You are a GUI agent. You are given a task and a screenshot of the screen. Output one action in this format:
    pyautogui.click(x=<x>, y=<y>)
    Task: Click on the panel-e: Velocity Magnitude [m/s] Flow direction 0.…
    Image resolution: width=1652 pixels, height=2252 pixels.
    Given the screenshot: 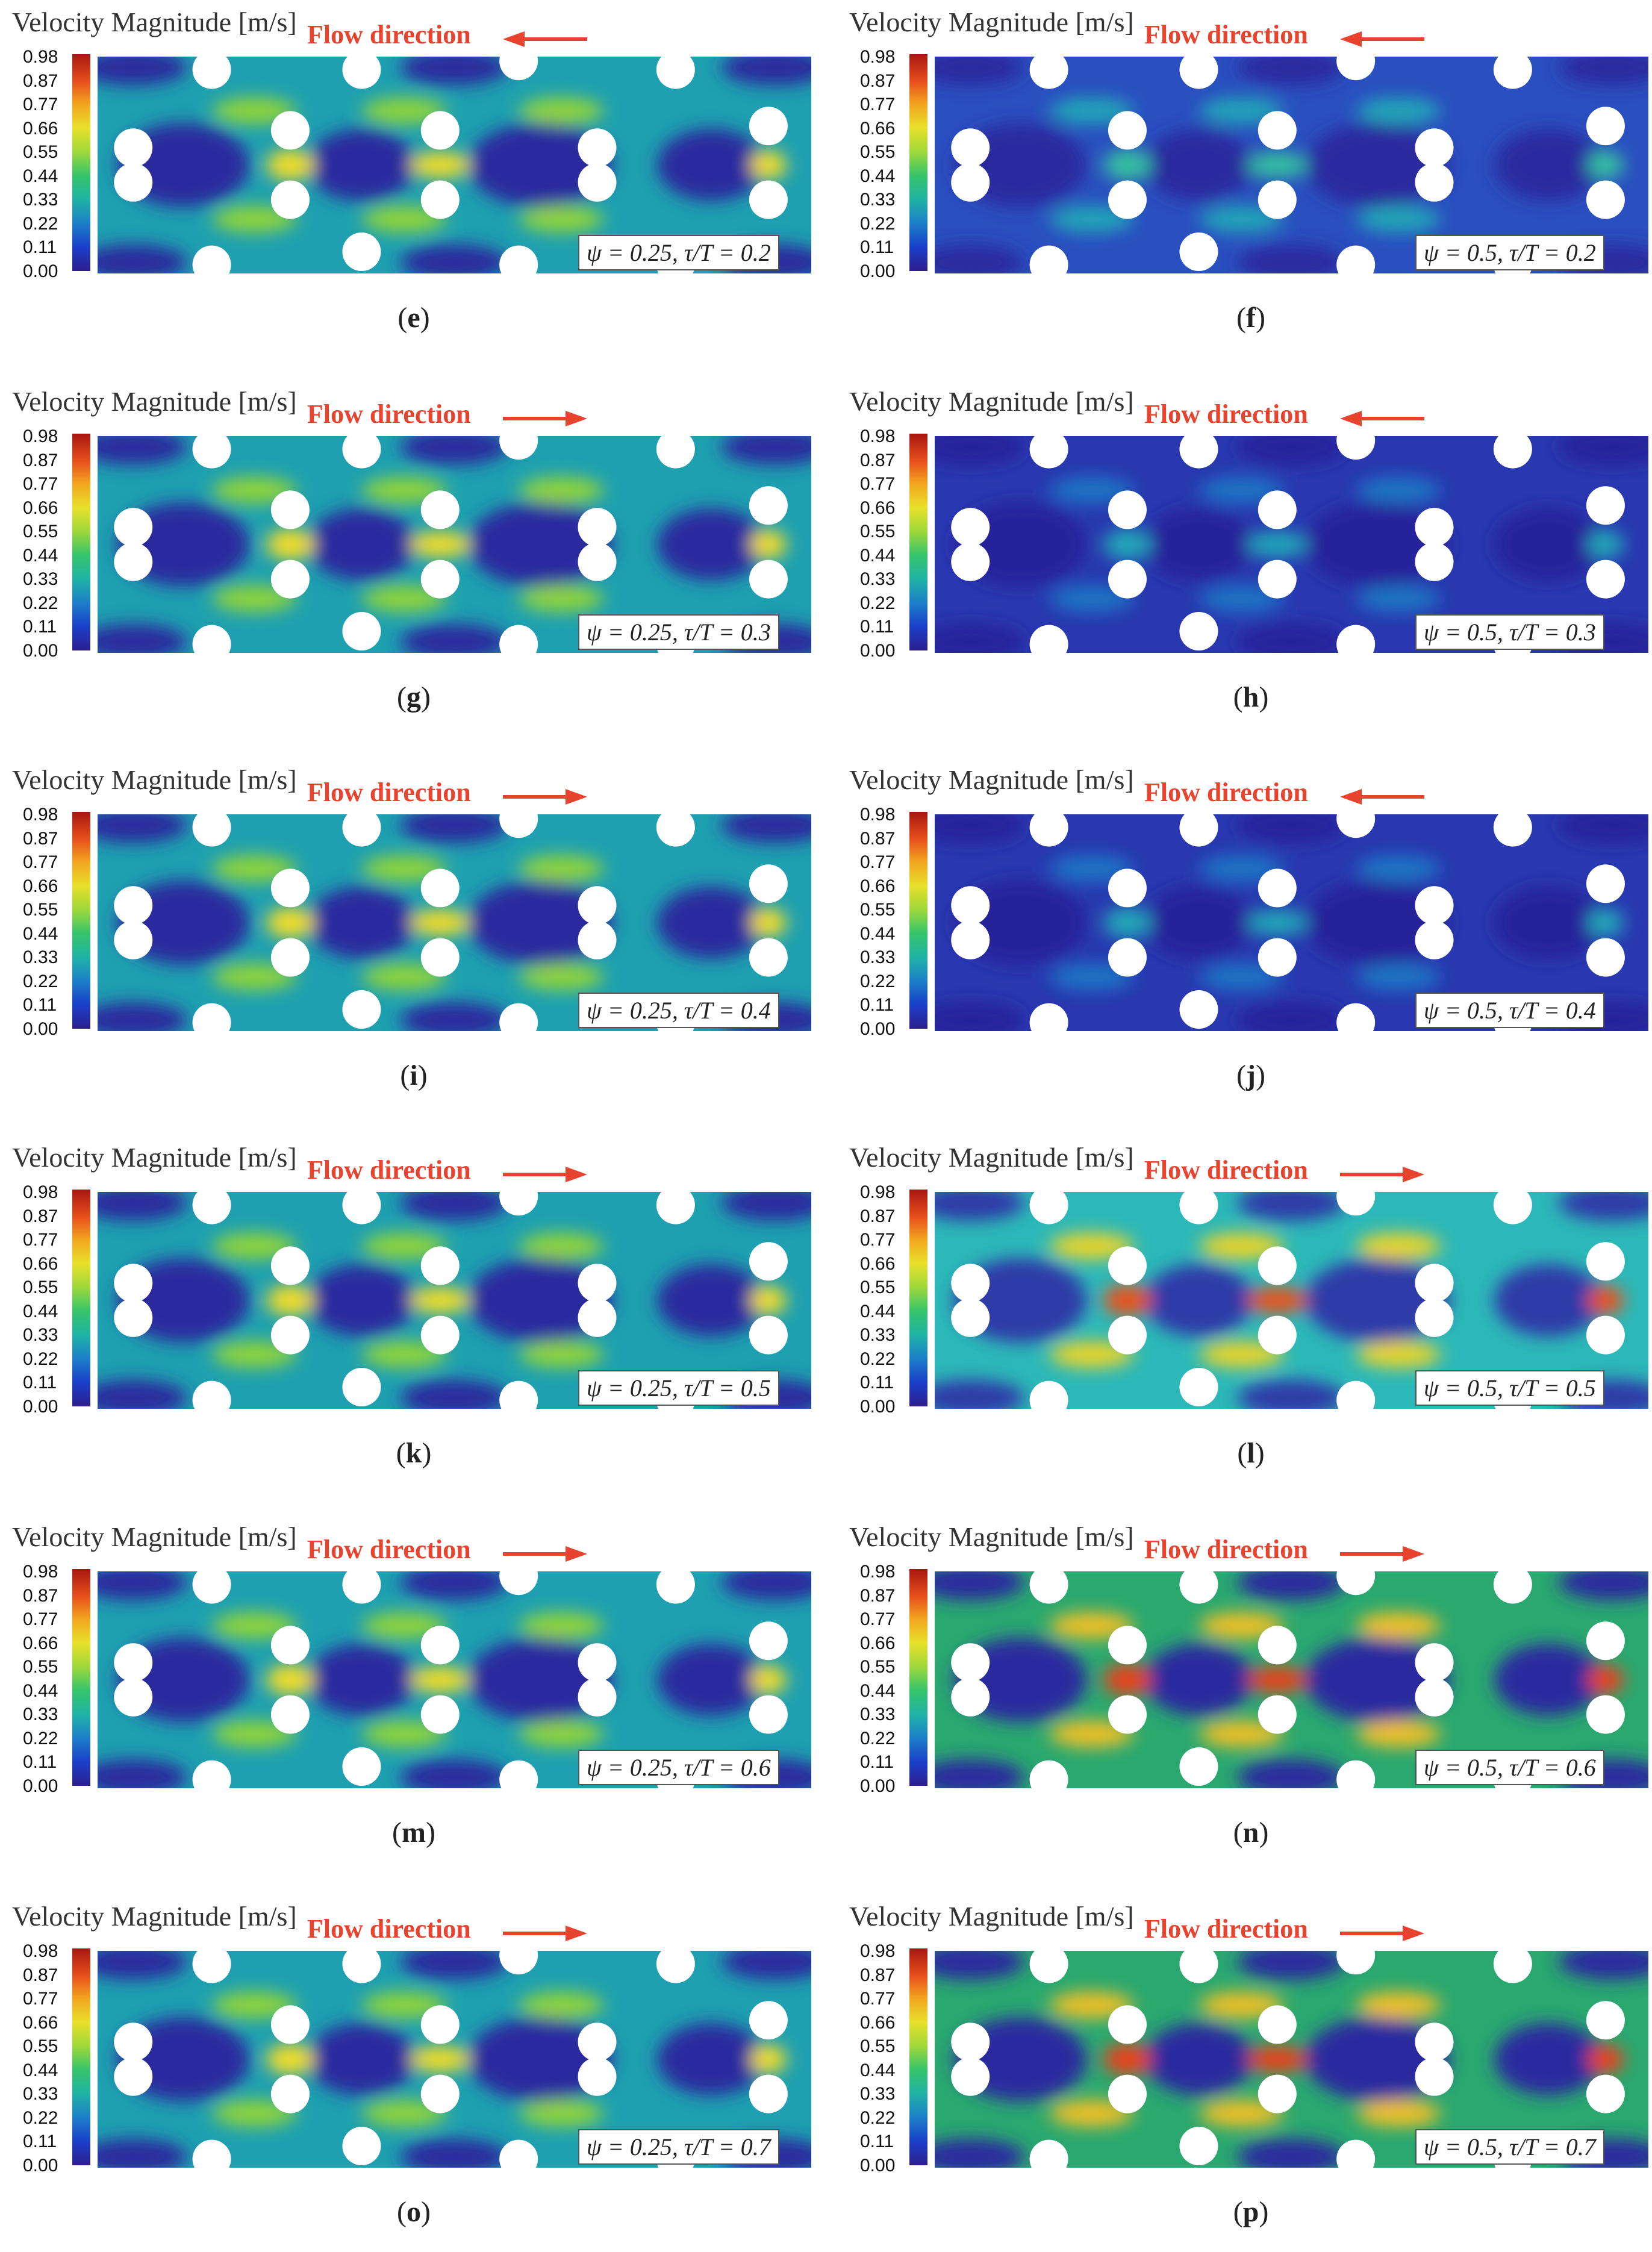 What is the action you would take?
    pyautogui.click(x=414, y=180)
    